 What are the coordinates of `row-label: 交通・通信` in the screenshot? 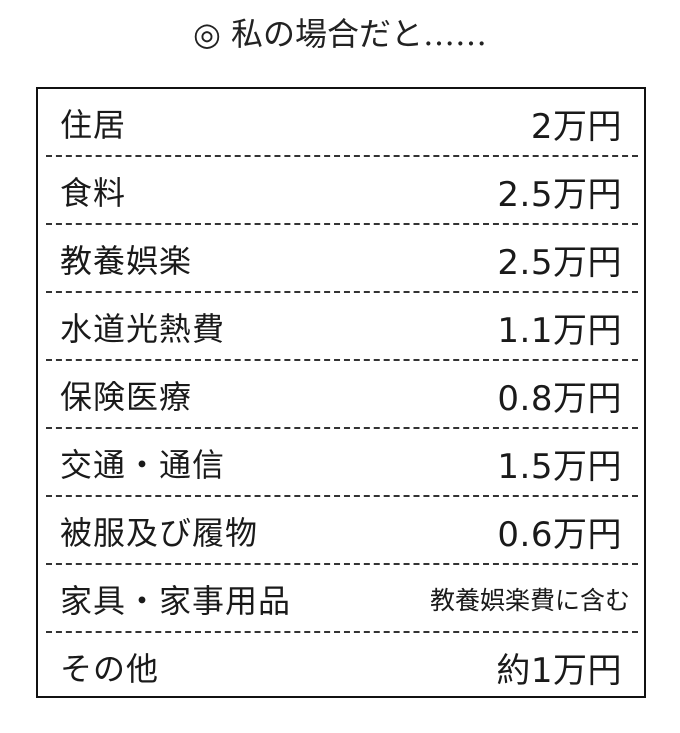 It's located at (143, 465).